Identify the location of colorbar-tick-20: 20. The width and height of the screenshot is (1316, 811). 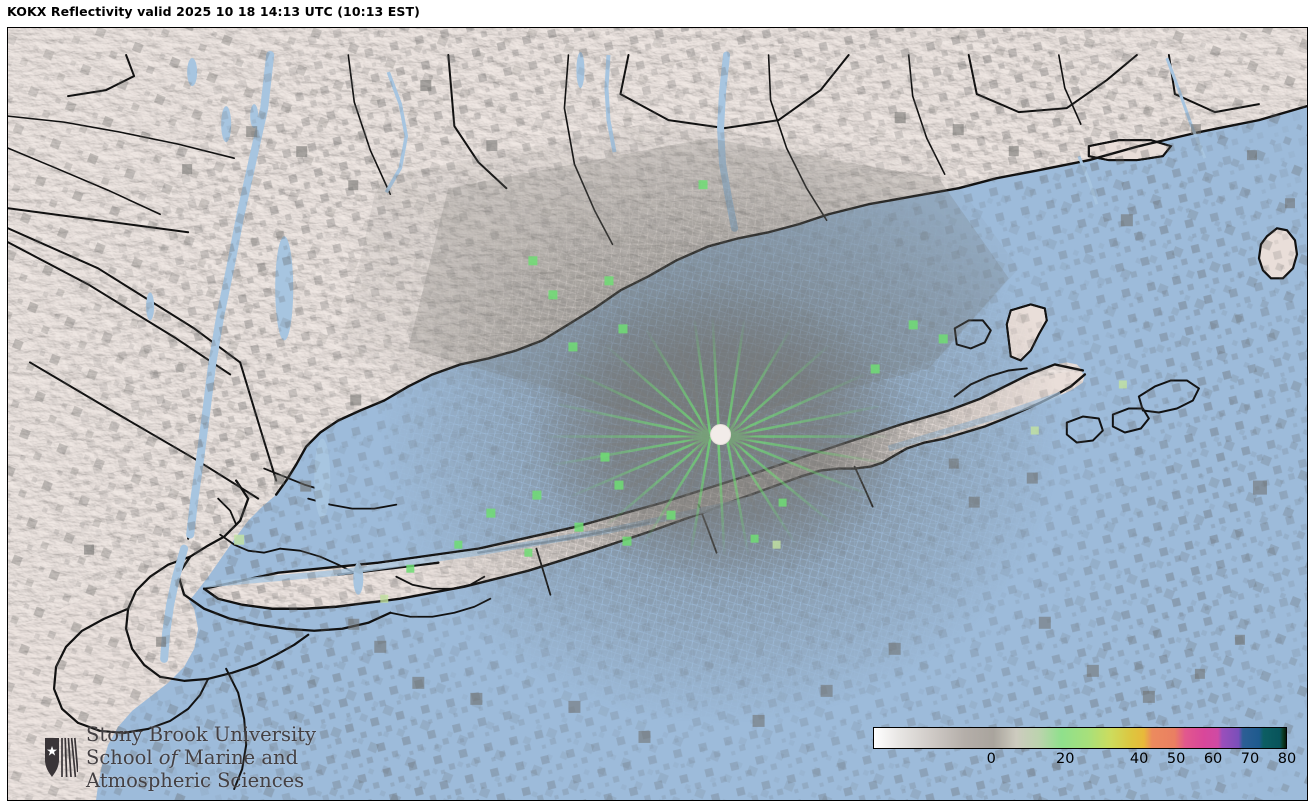
(1065, 759).